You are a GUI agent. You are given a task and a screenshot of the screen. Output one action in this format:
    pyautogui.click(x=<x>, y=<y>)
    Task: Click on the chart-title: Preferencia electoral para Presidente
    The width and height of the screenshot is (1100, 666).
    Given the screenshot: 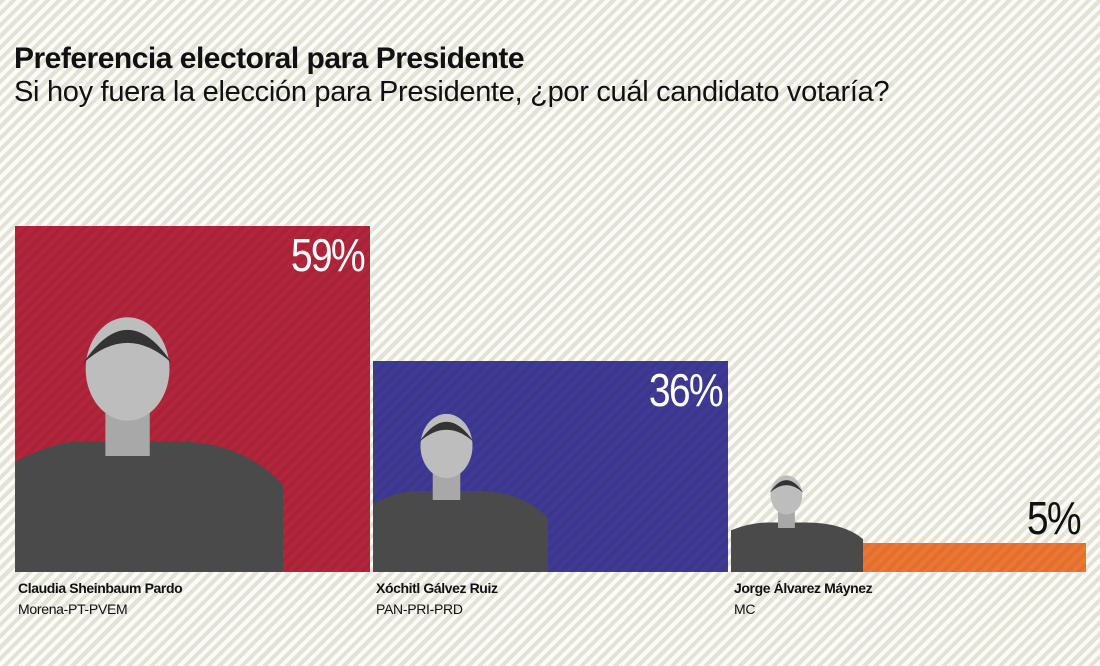 What is the action you would take?
    pyautogui.click(x=269, y=58)
    